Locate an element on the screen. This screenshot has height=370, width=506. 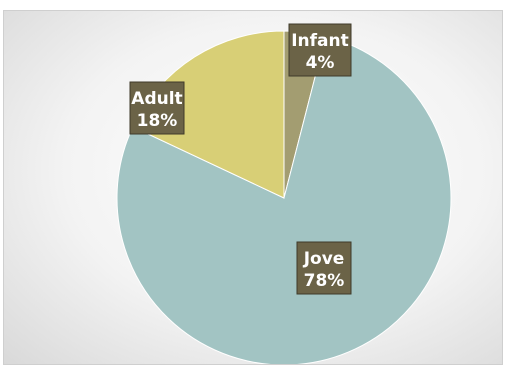
data-label-category: Jove is located at coordinates (324, 259).